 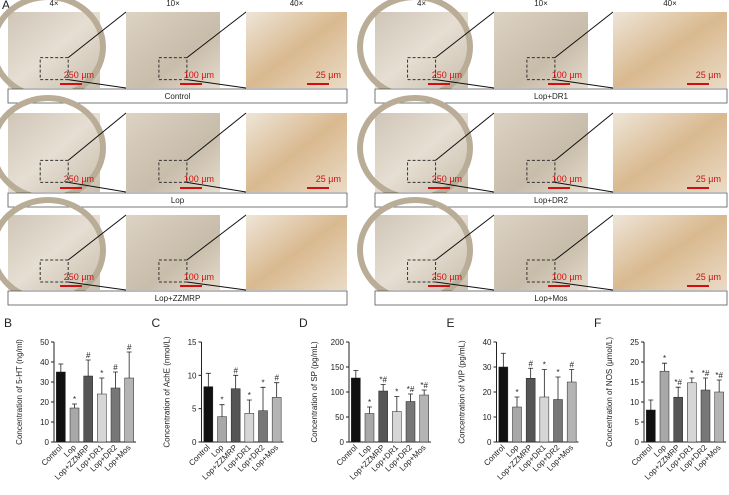 I want to click on y-tick-label: 10, so click(x=634, y=402).